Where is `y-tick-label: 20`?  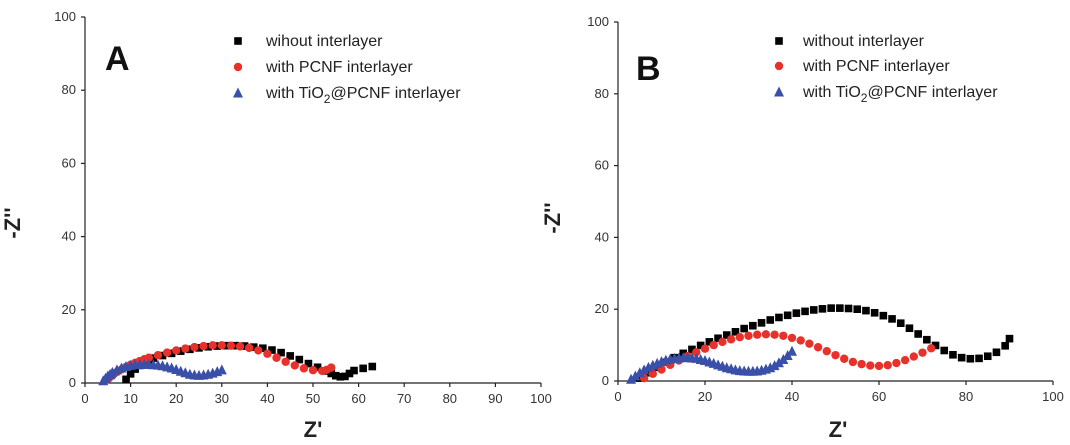 y-tick-label: 20 is located at coordinates (69, 309).